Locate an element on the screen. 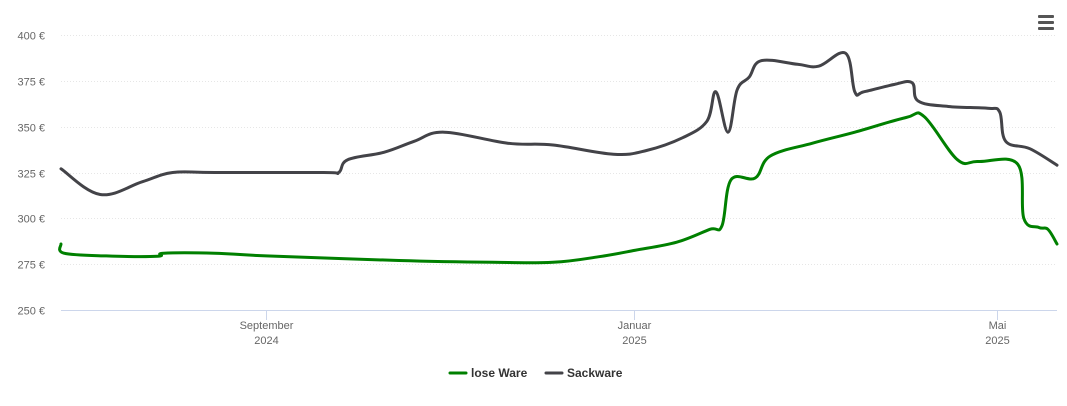 The height and width of the screenshot is (406, 1067). x-axis-ticks: September 2024 Januar 2025 Mai 2025 is located at coordinates (625, 328).